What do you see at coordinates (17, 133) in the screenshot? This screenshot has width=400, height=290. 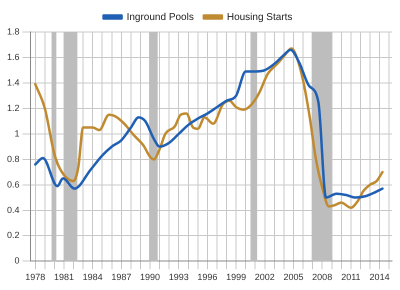 I see `y-tick-label: 1` at bounding box center [17, 133].